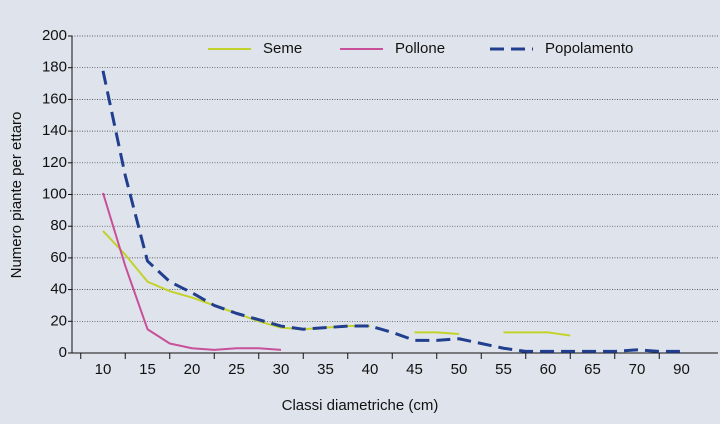 This screenshot has width=720, height=424. What do you see at coordinates (420, 48) in the screenshot?
I see `legend-label: Pollone` at bounding box center [420, 48].